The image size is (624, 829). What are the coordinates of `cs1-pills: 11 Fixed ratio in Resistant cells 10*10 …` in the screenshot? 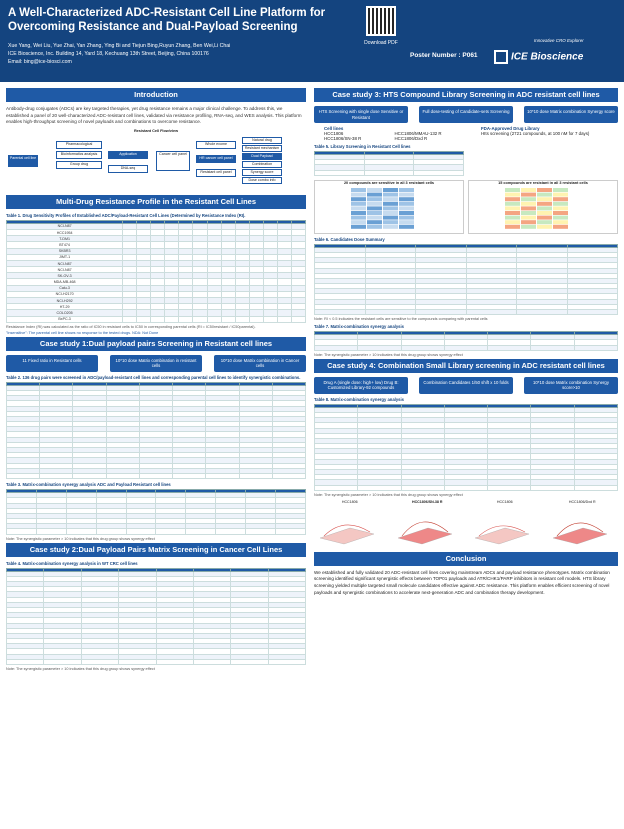 It's located at (156, 363).